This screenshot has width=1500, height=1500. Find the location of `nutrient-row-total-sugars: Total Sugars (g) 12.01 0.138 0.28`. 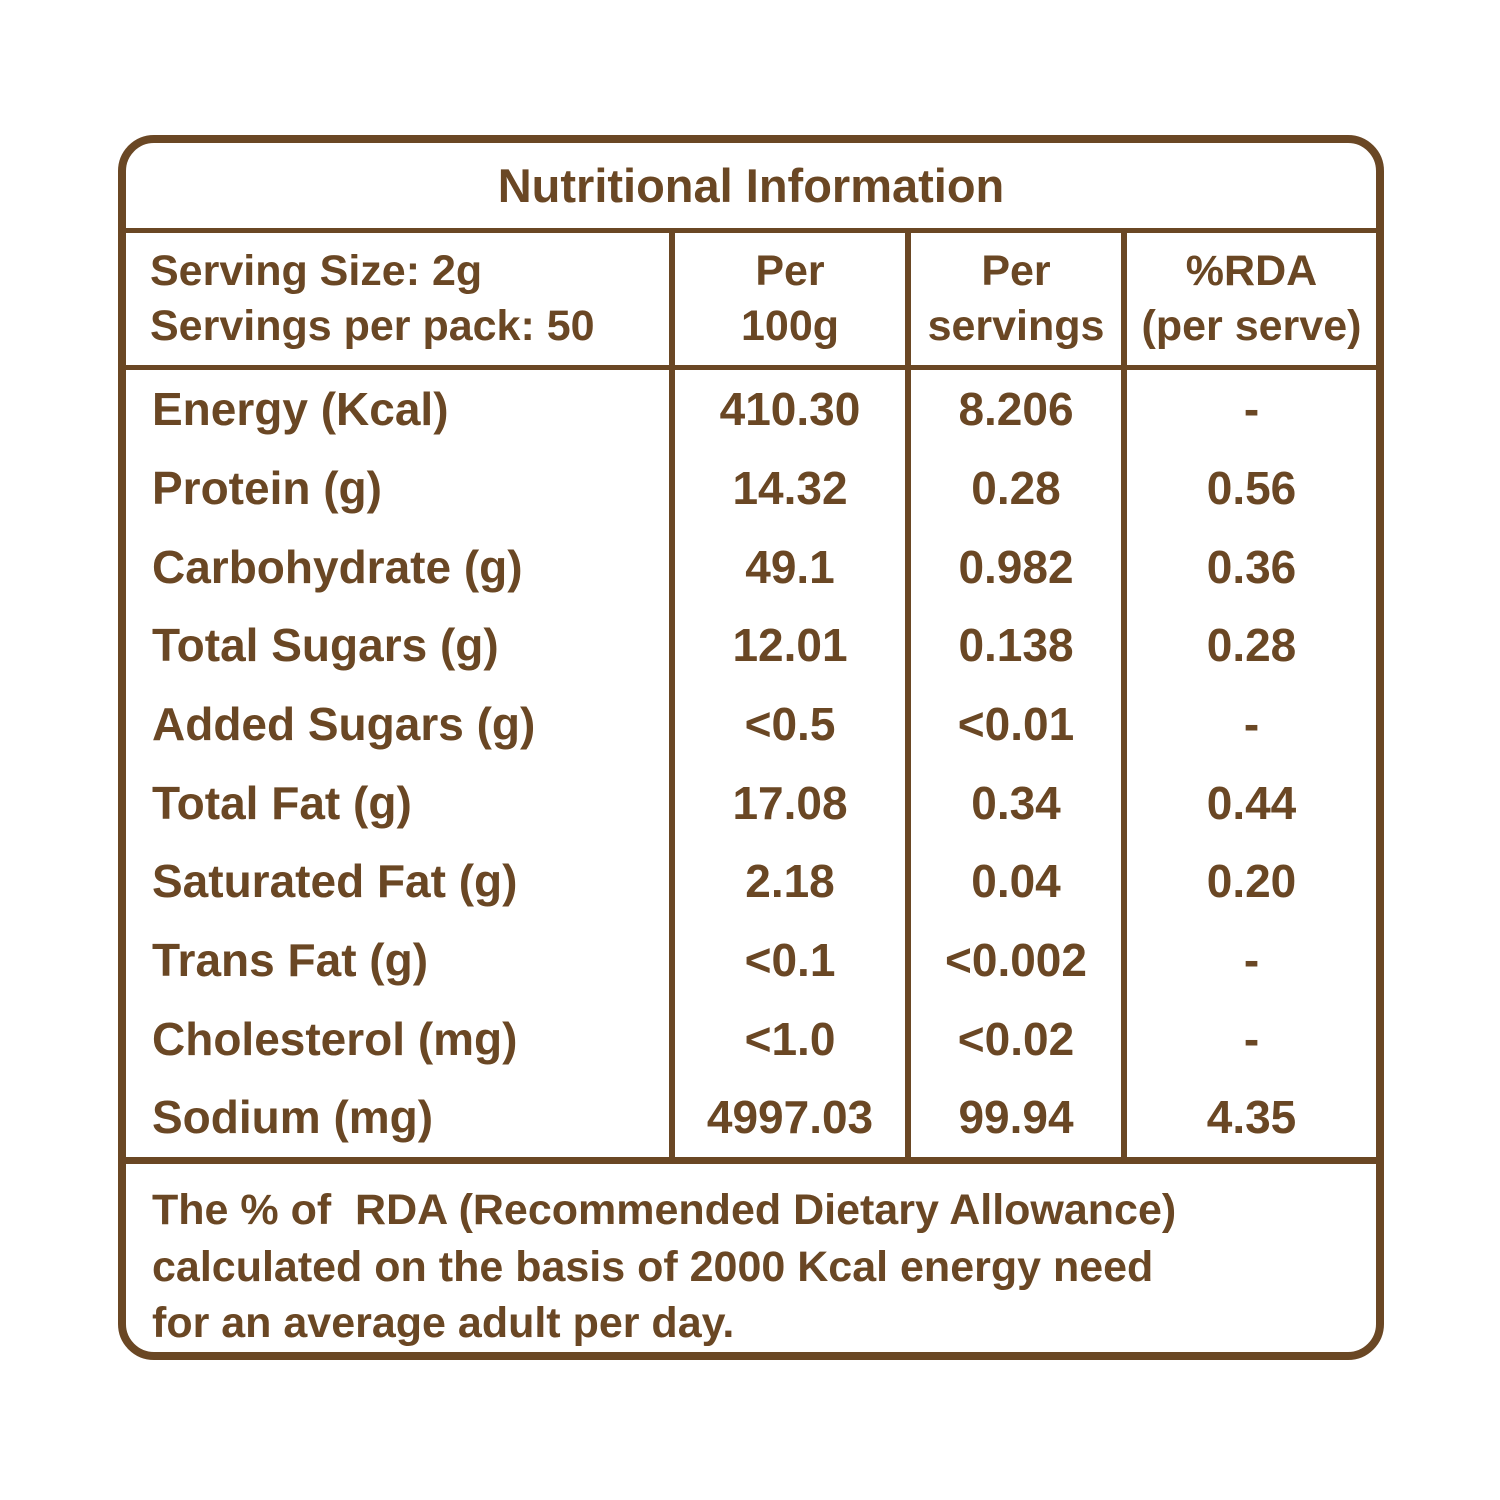

nutrient-row-total-sugars: Total Sugars (g) 12.01 0.138 0.28 is located at coordinates (751, 645).